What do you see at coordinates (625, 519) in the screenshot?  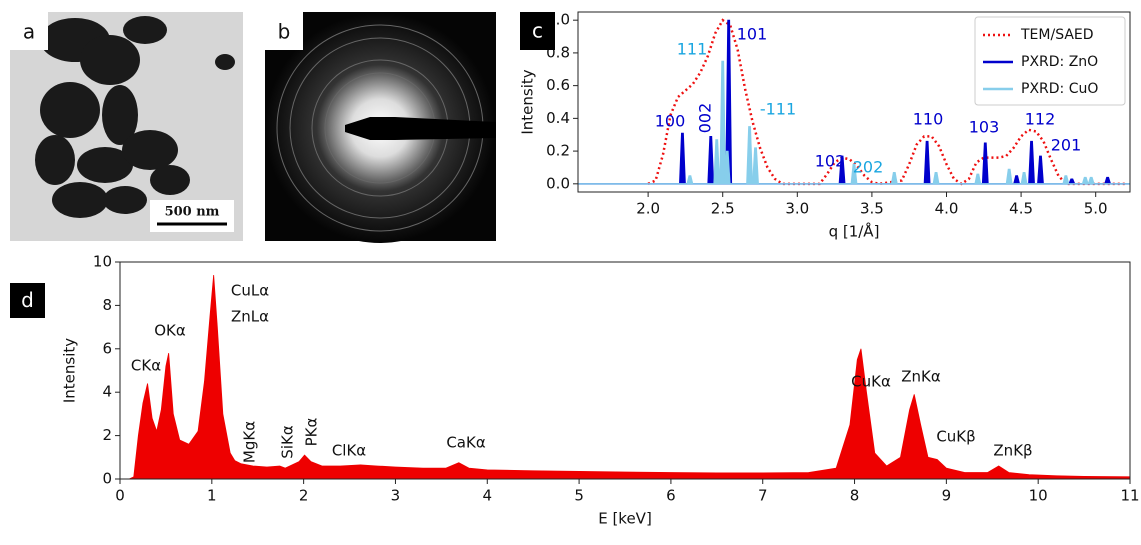 I see `x-axis-label: E [keV]` at bounding box center [625, 519].